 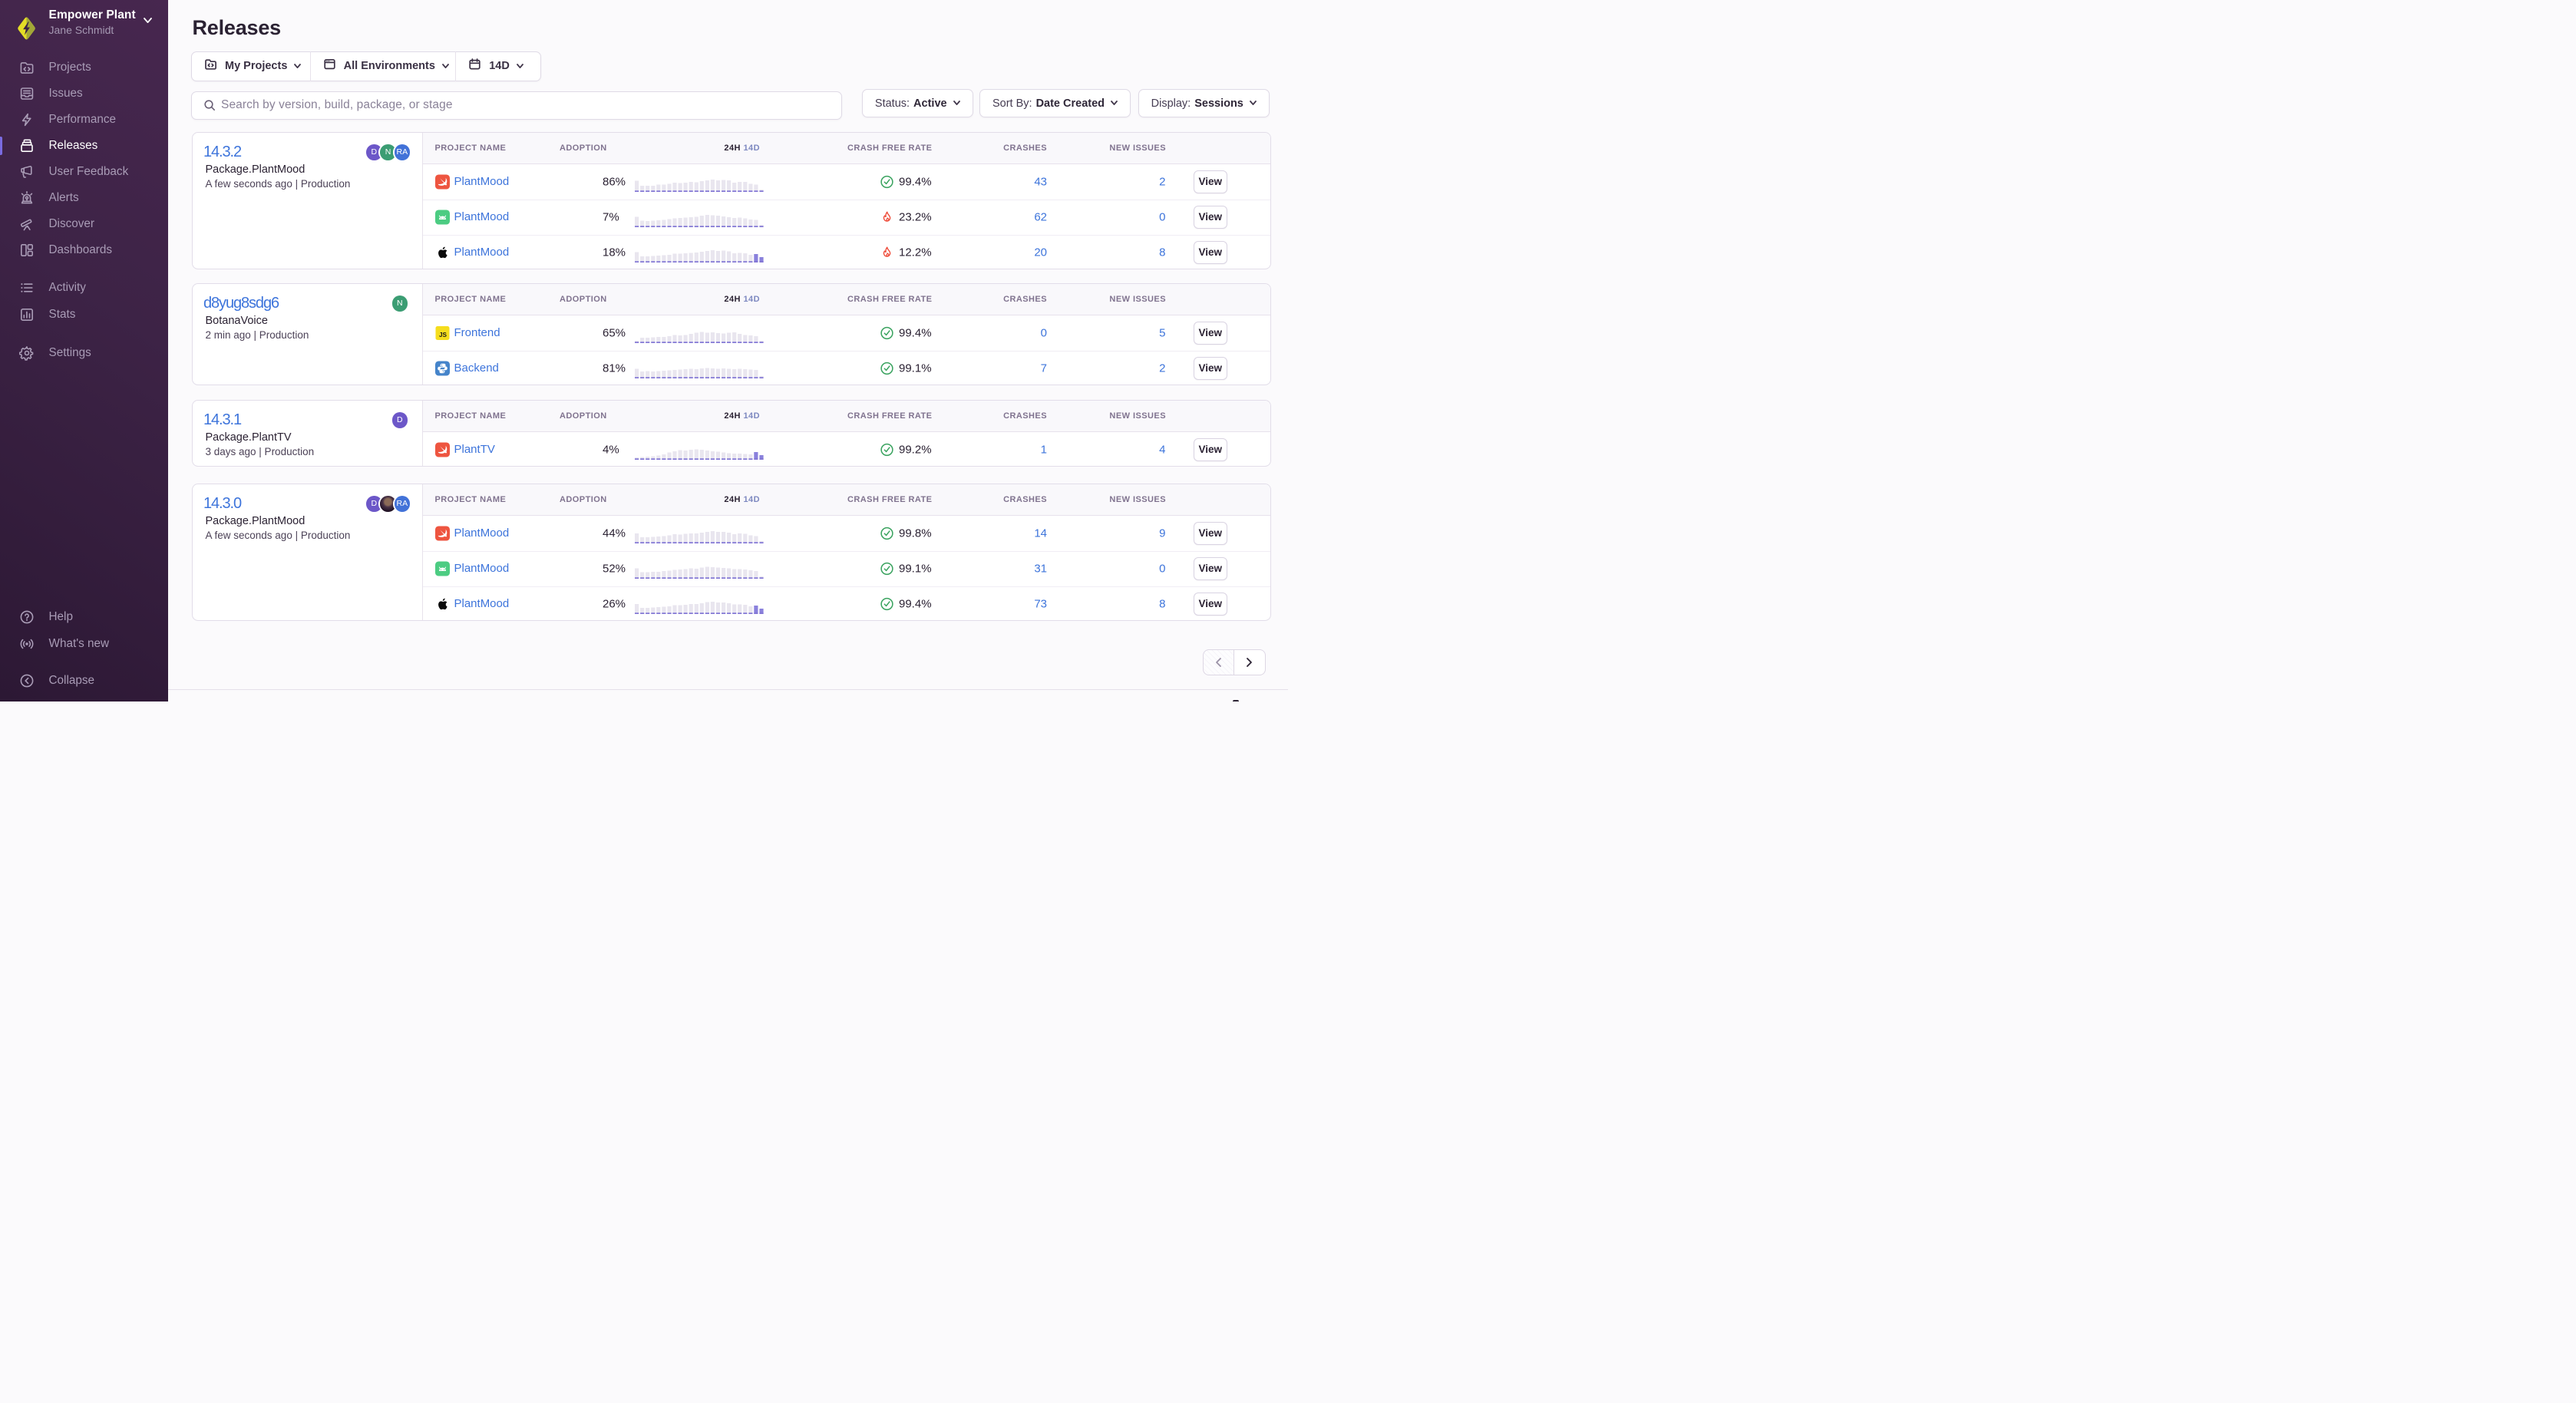 I want to click on svg-text: JS, so click(x=443, y=335).